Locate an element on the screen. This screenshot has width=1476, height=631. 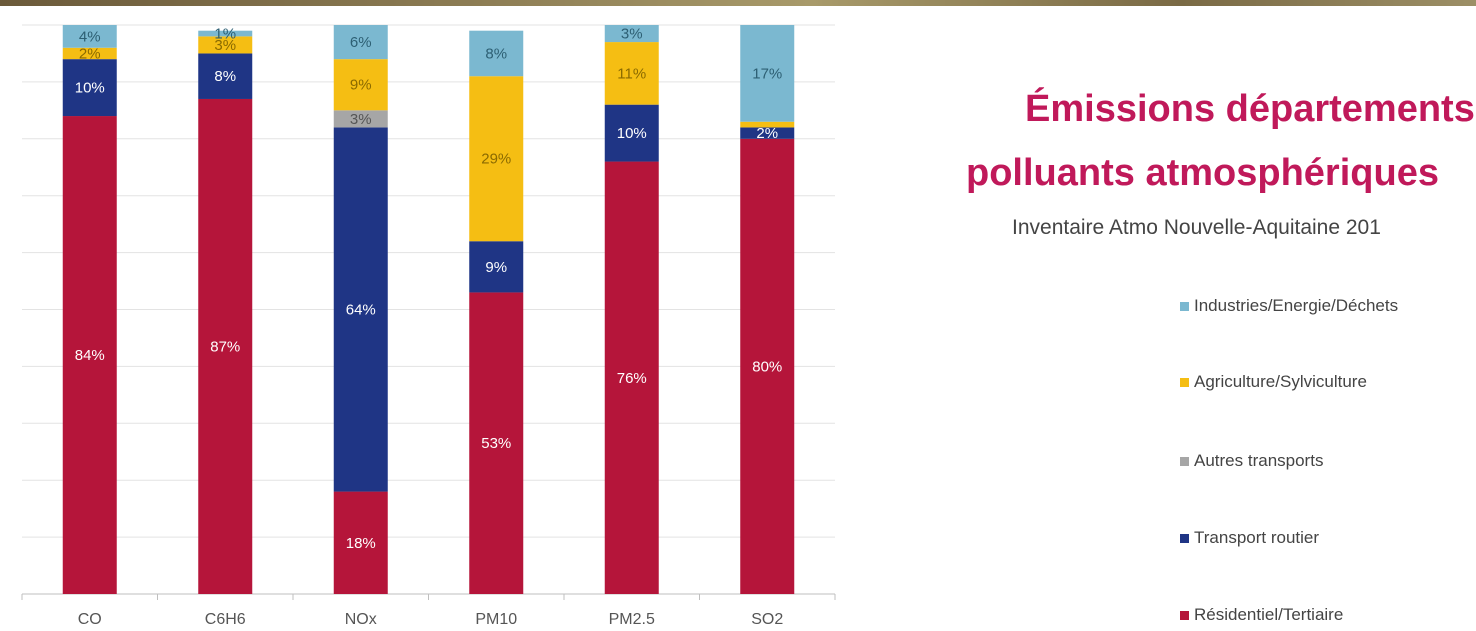
legend-item-autres-transports: Autres transports is located at coordinates (1251, 461).